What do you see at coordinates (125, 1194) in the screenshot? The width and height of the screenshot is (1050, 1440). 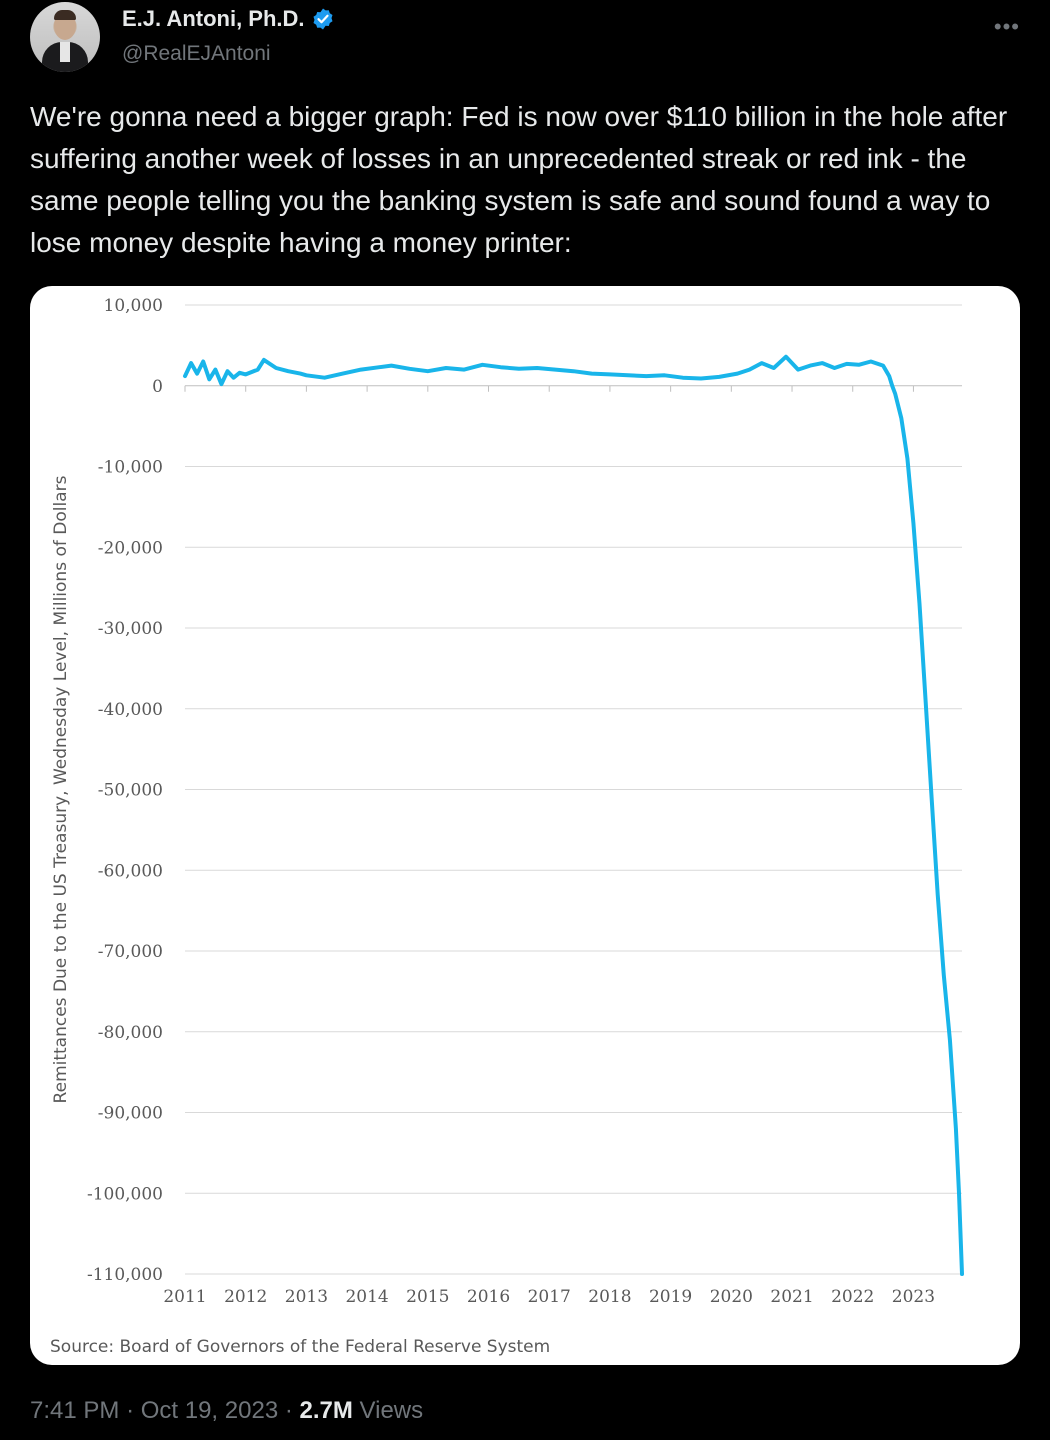 I see `y-tick-label: -100,000` at bounding box center [125, 1194].